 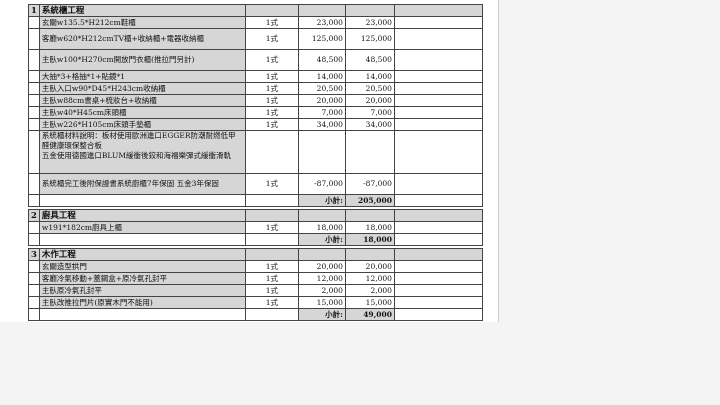 I want to click on item-row: 主臥原冷氣孔封平 1式 2,000 2,000, so click(x=255, y=290).